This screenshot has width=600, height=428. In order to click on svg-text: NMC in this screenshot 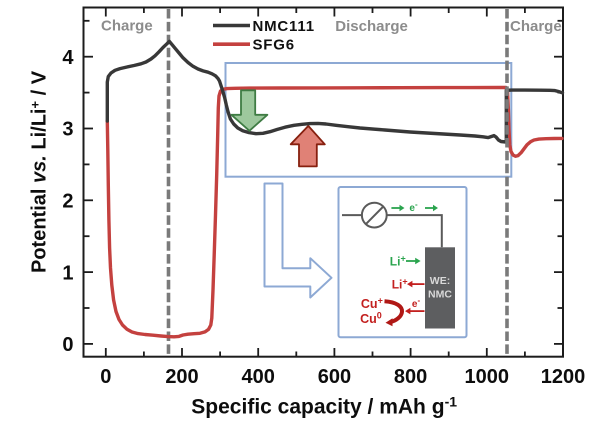, I will do `click(440, 295)`.